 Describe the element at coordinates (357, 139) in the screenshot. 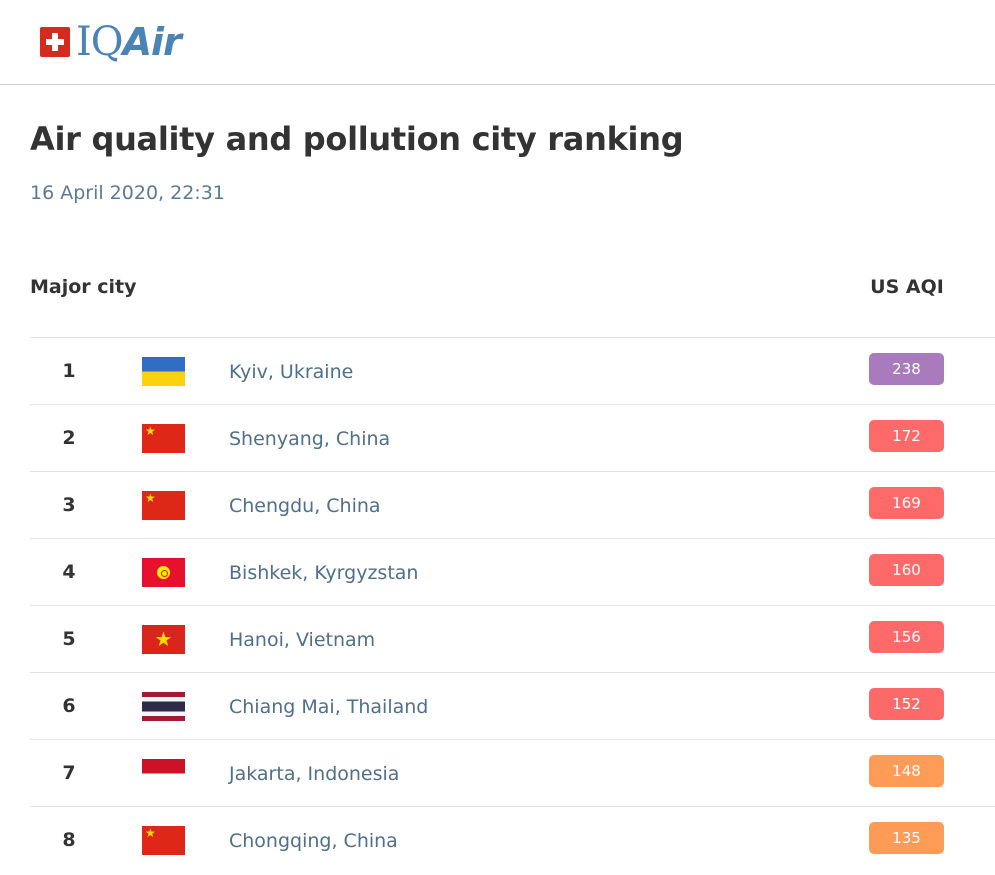

I see `page-title: Air quality and pollution city ranking` at that location.